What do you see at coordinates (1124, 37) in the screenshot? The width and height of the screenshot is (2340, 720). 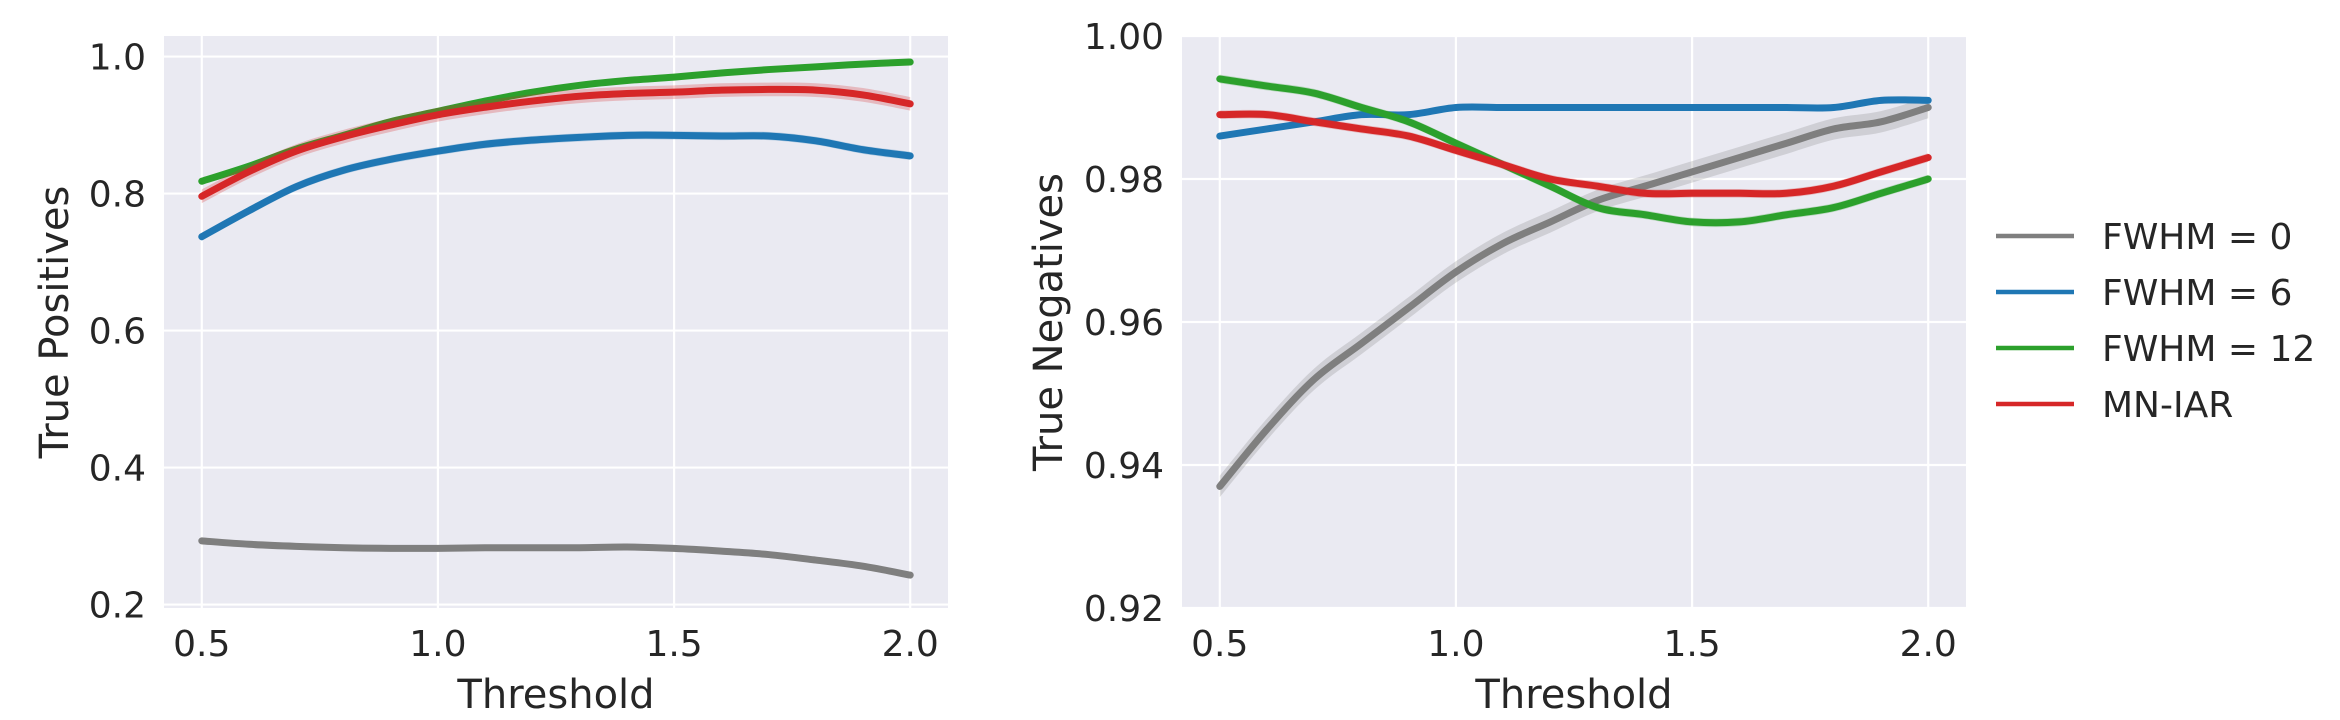 I see `y-tick-label: 1.00` at bounding box center [1124, 37].